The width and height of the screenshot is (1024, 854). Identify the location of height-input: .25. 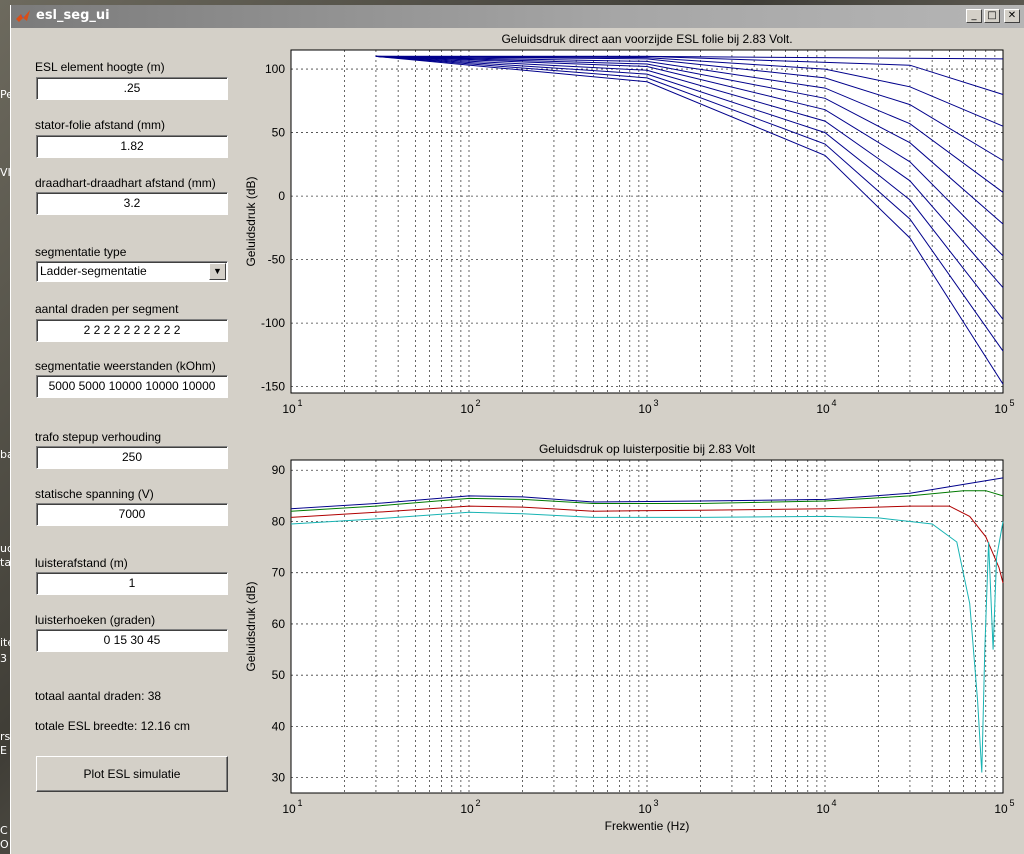
(132, 88).